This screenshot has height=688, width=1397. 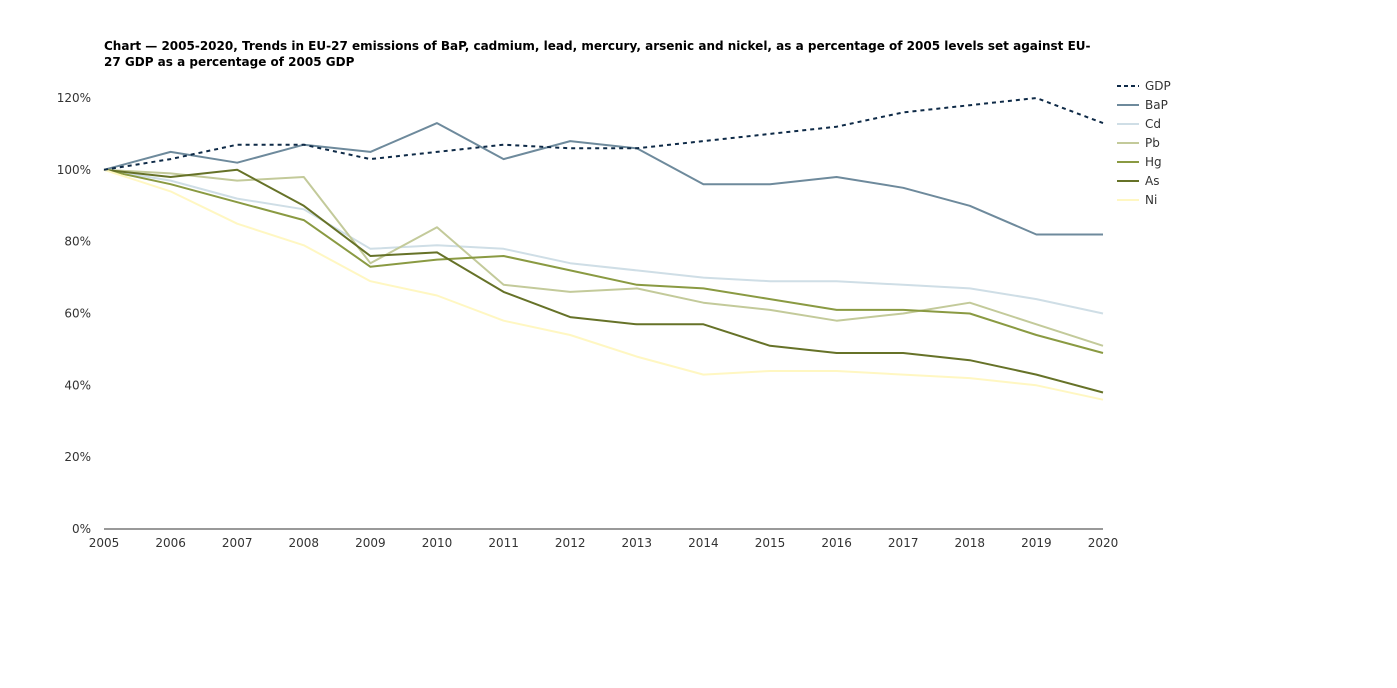 I want to click on y-tick-label: 40%, so click(x=77, y=385).